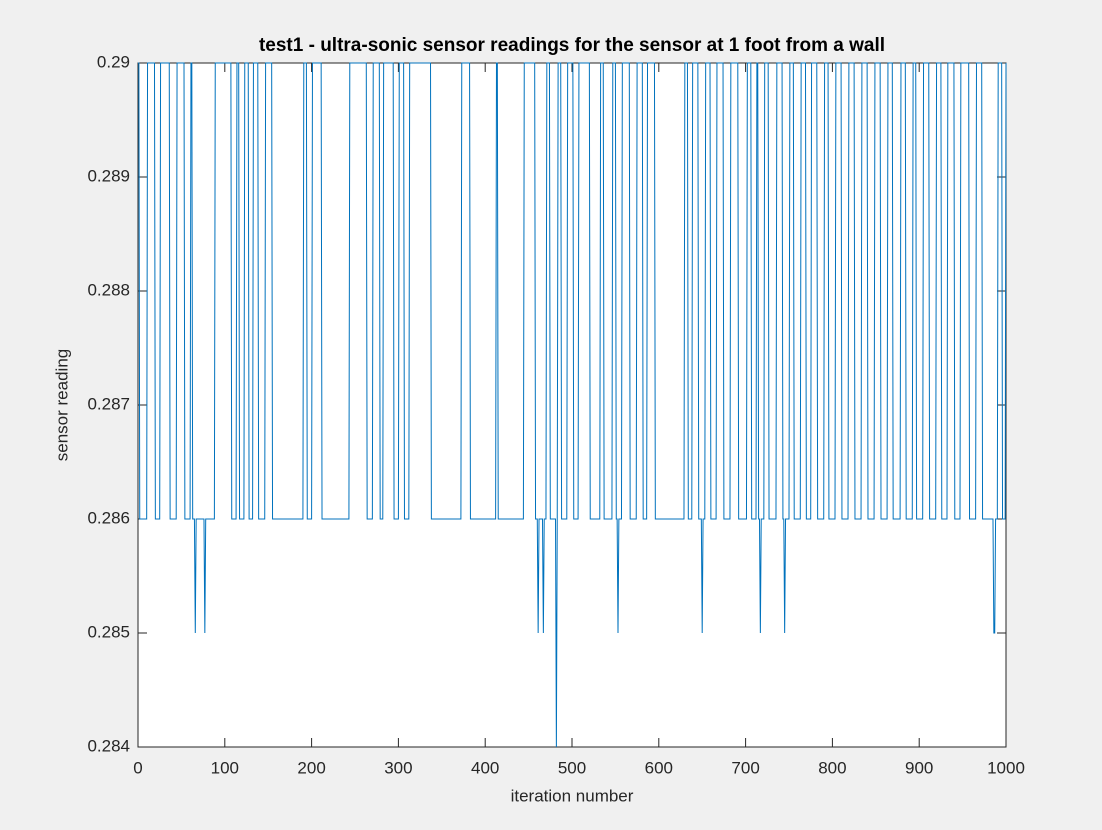 This screenshot has height=830, width=1102. What do you see at coordinates (398, 767) in the screenshot?
I see `x-tick-label: 300` at bounding box center [398, 767].